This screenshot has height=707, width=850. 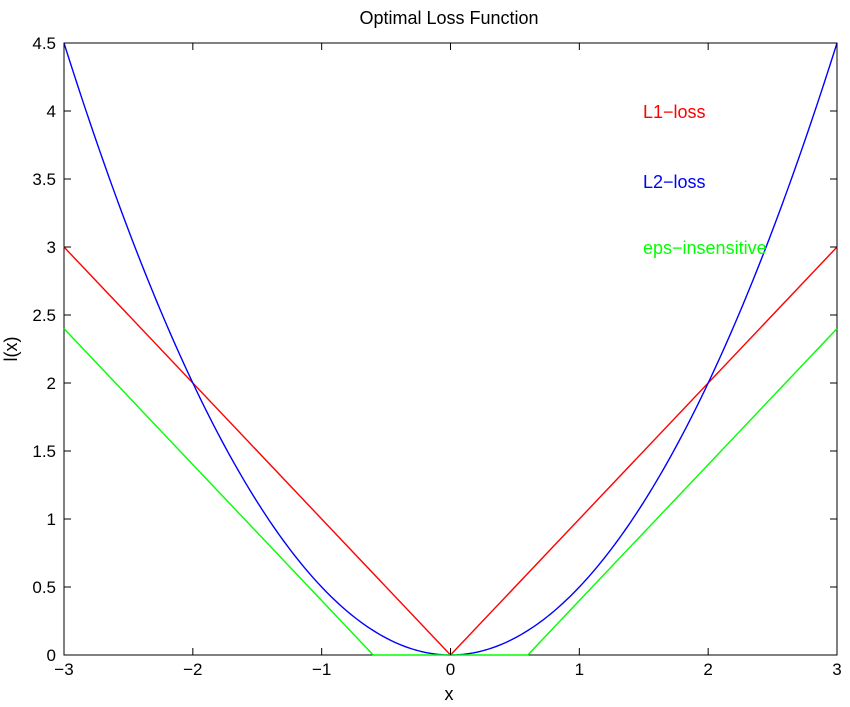 What do you see at coordinates (44, 451) in the screenshot?
I see `y-tick-label: 1.5` at bounding box center [44, 451].